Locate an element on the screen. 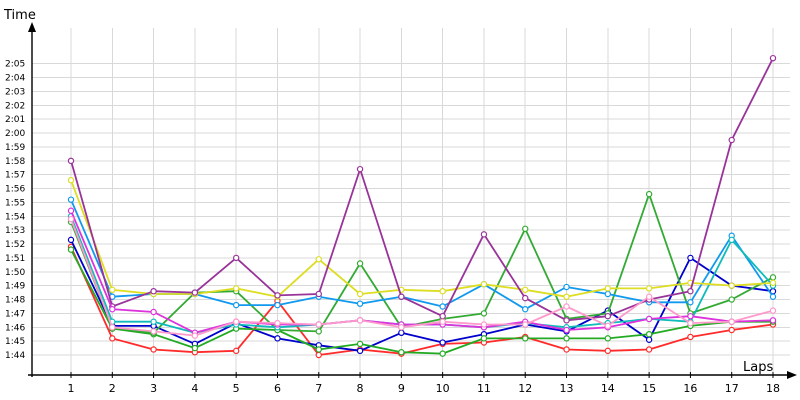  y-tick-label: 2:00 is located at coordinates (15, 134).